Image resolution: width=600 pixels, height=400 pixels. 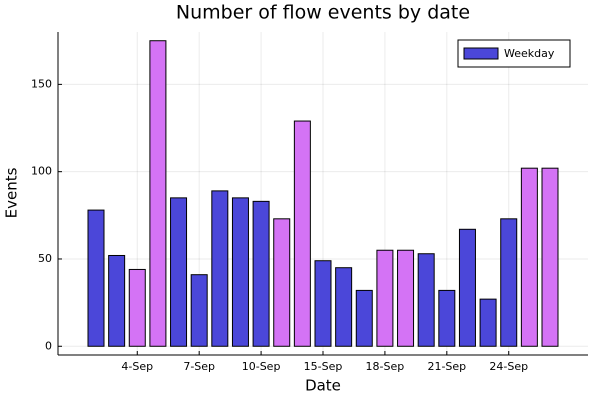 I want to click on y-tick-label: 50, so click(x=45, y=258).